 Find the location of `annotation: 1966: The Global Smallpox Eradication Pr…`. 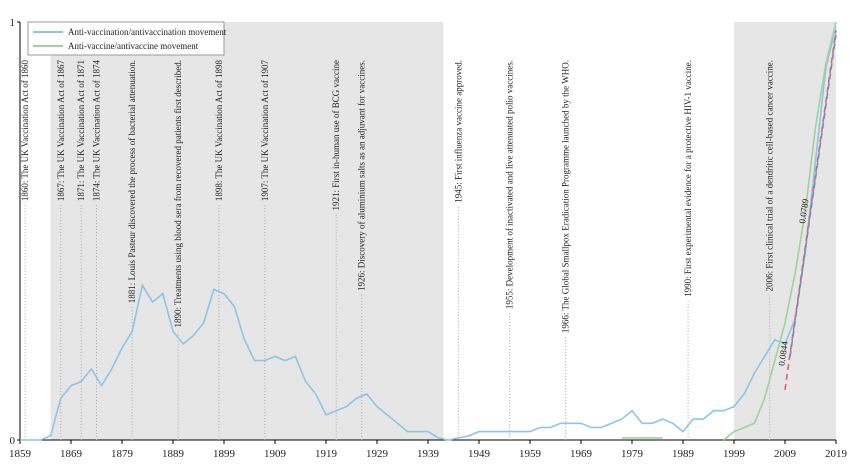

annotation: 1966: The Global Smallpox Eradication Pr… is located at coordinates (566, 196).